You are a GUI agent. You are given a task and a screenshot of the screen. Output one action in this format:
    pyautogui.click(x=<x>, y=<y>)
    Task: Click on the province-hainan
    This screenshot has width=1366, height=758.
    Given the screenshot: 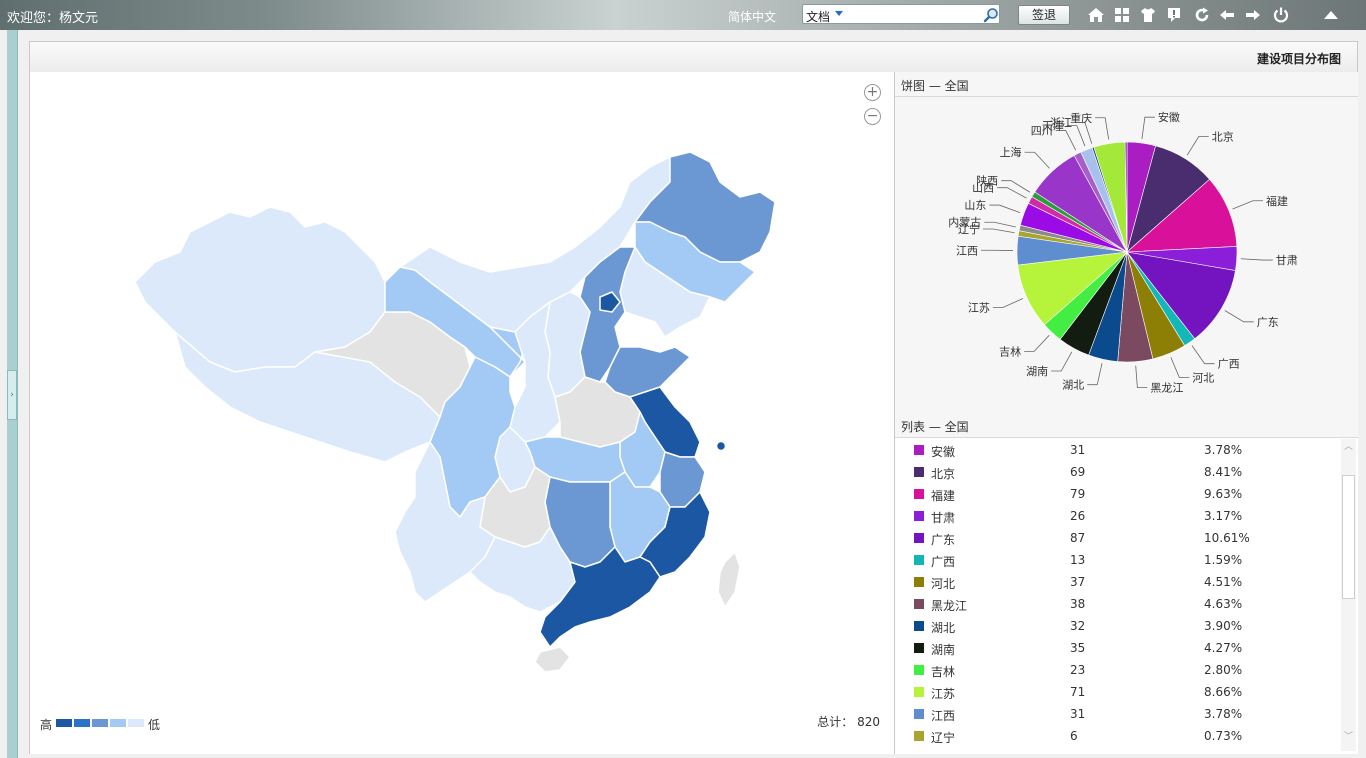 What is the action you would take?
    pyautogui.click(x=552, y=659)
    